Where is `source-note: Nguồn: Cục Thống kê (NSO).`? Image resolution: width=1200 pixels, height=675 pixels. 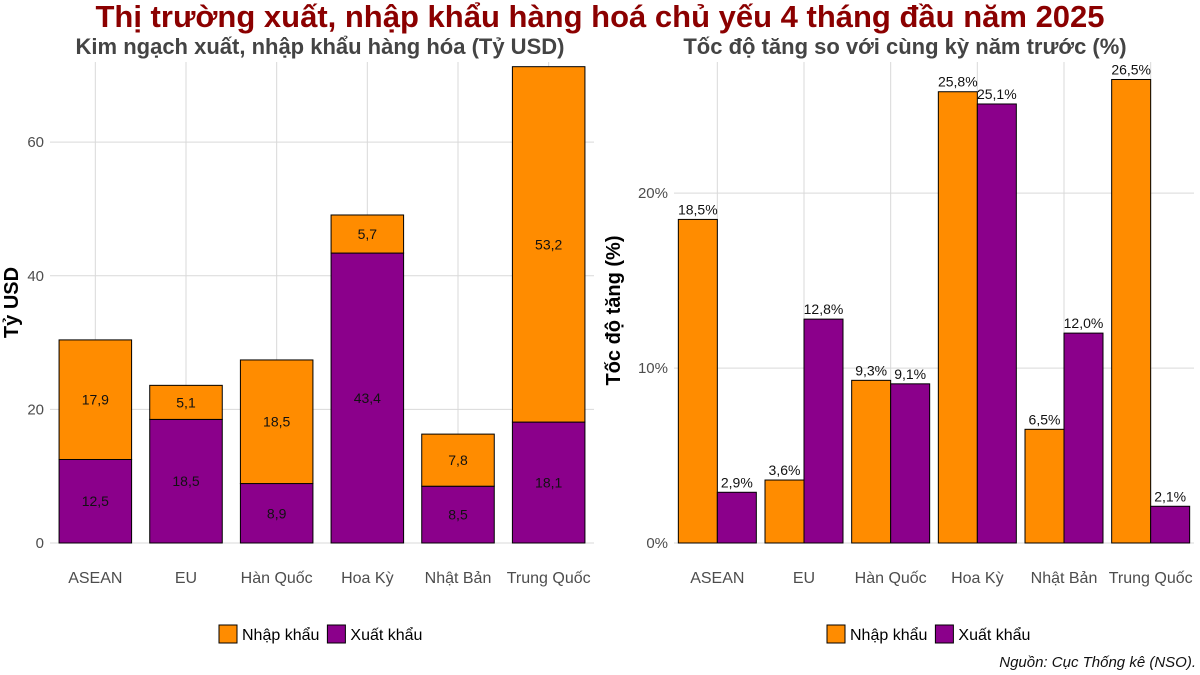 source-note: Nguồn: Cục Thống kê (NSO). is located at coordinates (1097, 662).